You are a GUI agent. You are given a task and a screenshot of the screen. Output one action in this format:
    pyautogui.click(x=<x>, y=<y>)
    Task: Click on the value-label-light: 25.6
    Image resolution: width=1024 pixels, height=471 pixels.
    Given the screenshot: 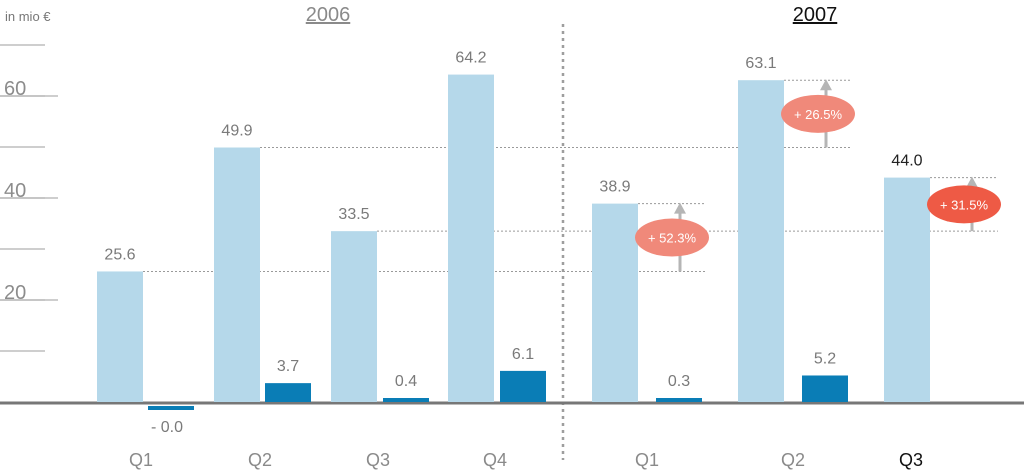 What is the action you would take?
    pyautogui.click(x=119, y=254)
    